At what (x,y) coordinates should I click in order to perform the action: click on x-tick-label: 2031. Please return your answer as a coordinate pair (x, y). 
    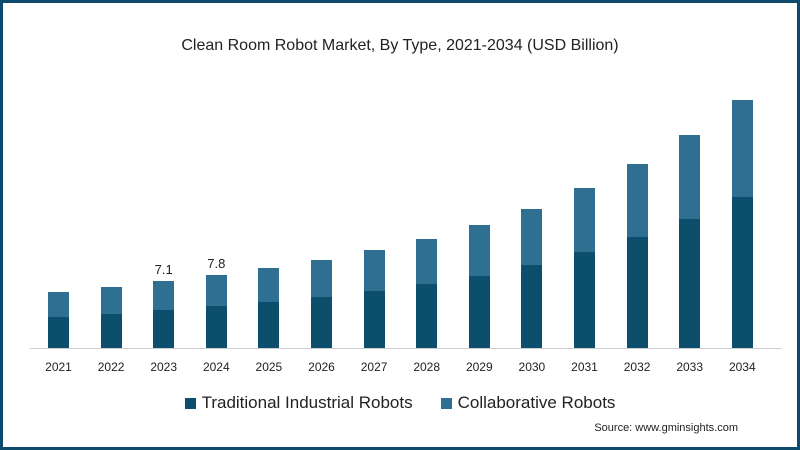
    Looking at the image, I should click on (584, 367).